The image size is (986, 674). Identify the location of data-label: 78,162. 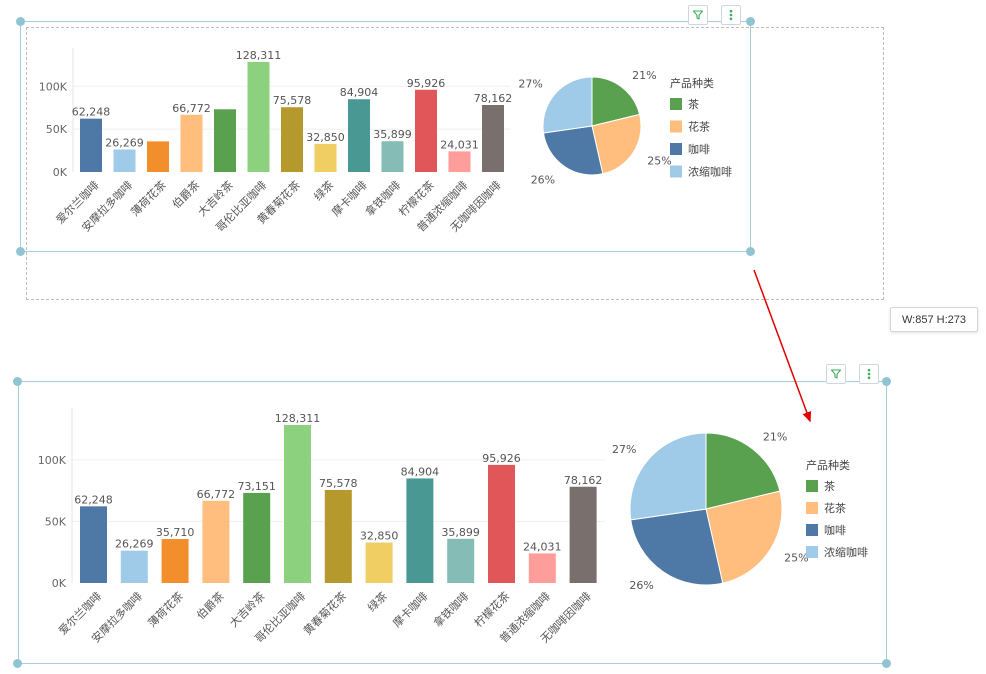
(493, 98).